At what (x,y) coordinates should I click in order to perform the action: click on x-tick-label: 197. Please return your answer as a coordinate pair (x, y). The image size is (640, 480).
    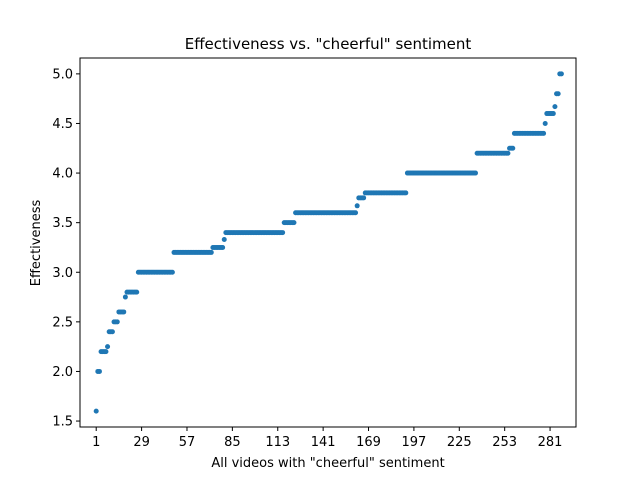
    Looking at the image, I should click on (413, 442).